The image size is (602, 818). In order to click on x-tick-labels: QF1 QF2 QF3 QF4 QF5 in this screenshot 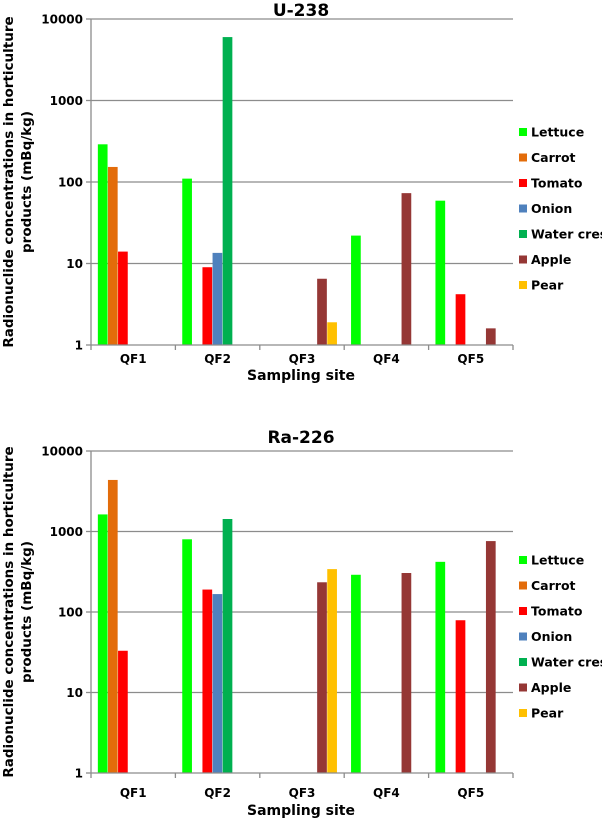, I will do `click(302, 359)`.